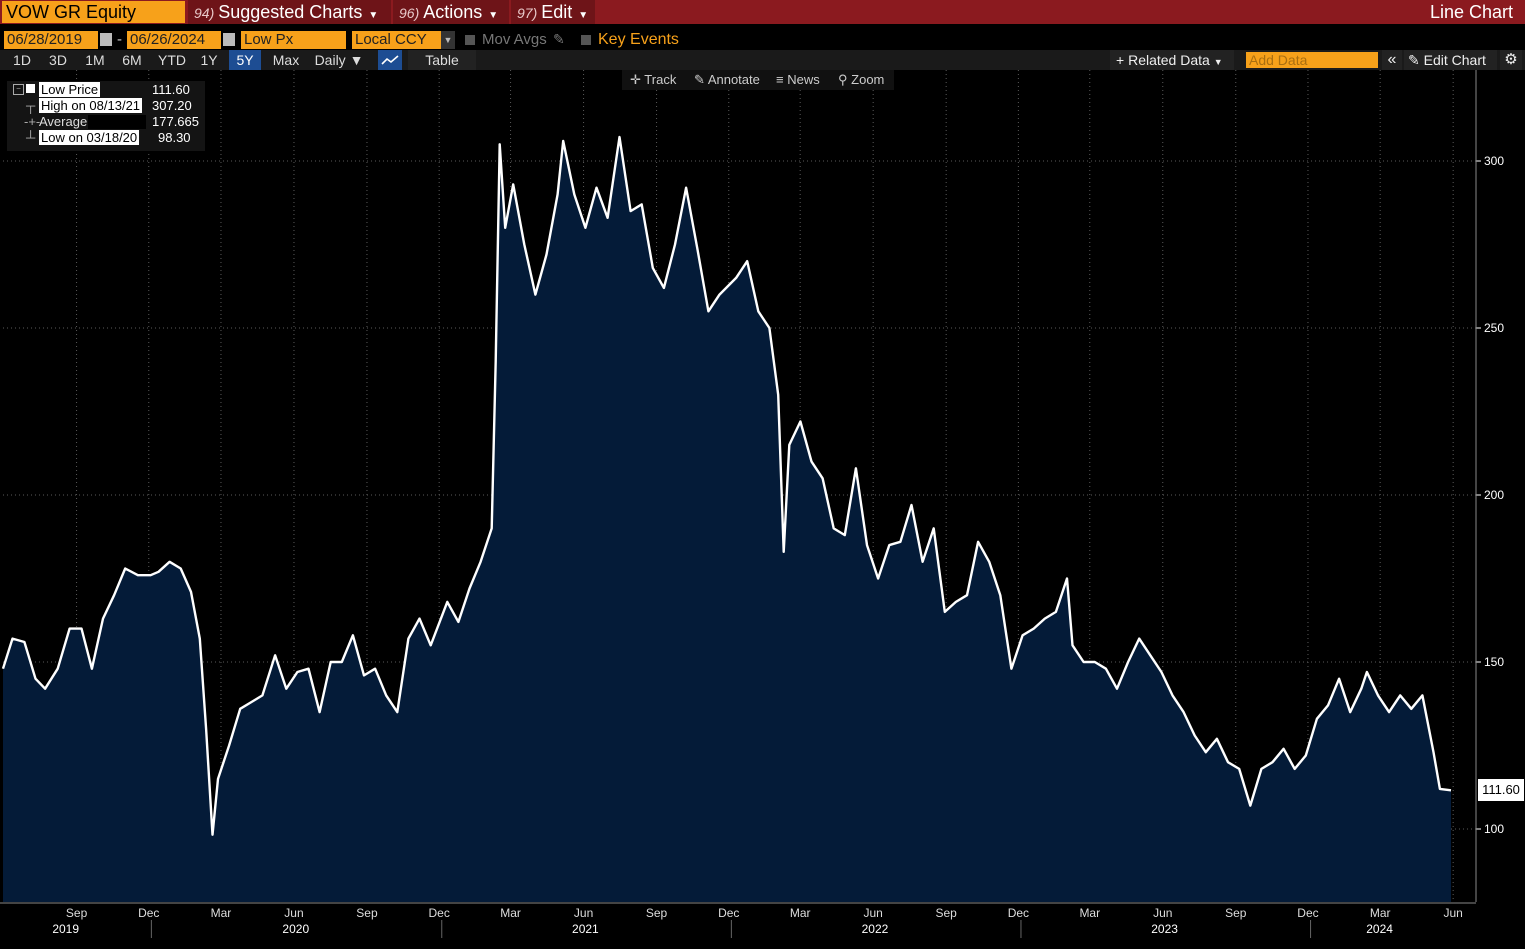  What do you see at coordinates (1120, 60) in the screenshot?
I see `plus-icon: +` at bounding box center [1120, 60].